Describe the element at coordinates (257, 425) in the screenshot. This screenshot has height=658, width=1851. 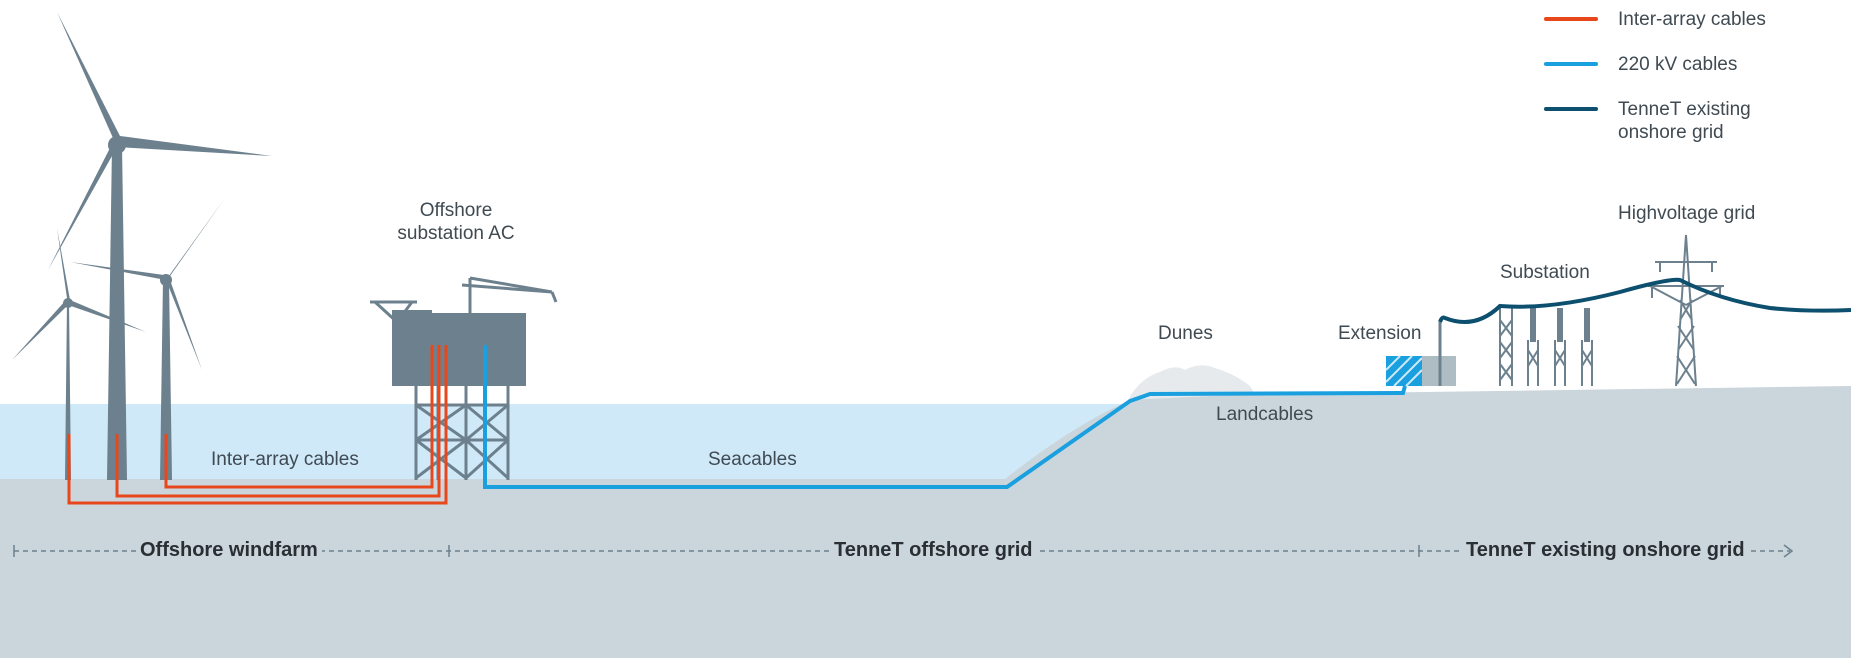
I see `inter-array-cable-lines` at that location.